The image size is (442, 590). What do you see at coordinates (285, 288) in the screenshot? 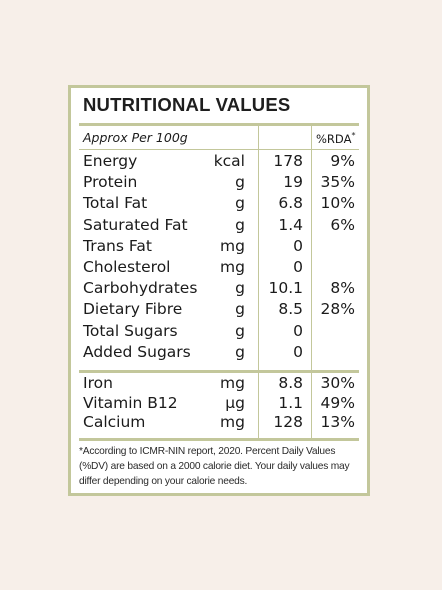
I see `nutrient-value: 10.1` at bounding box center [285, 288].